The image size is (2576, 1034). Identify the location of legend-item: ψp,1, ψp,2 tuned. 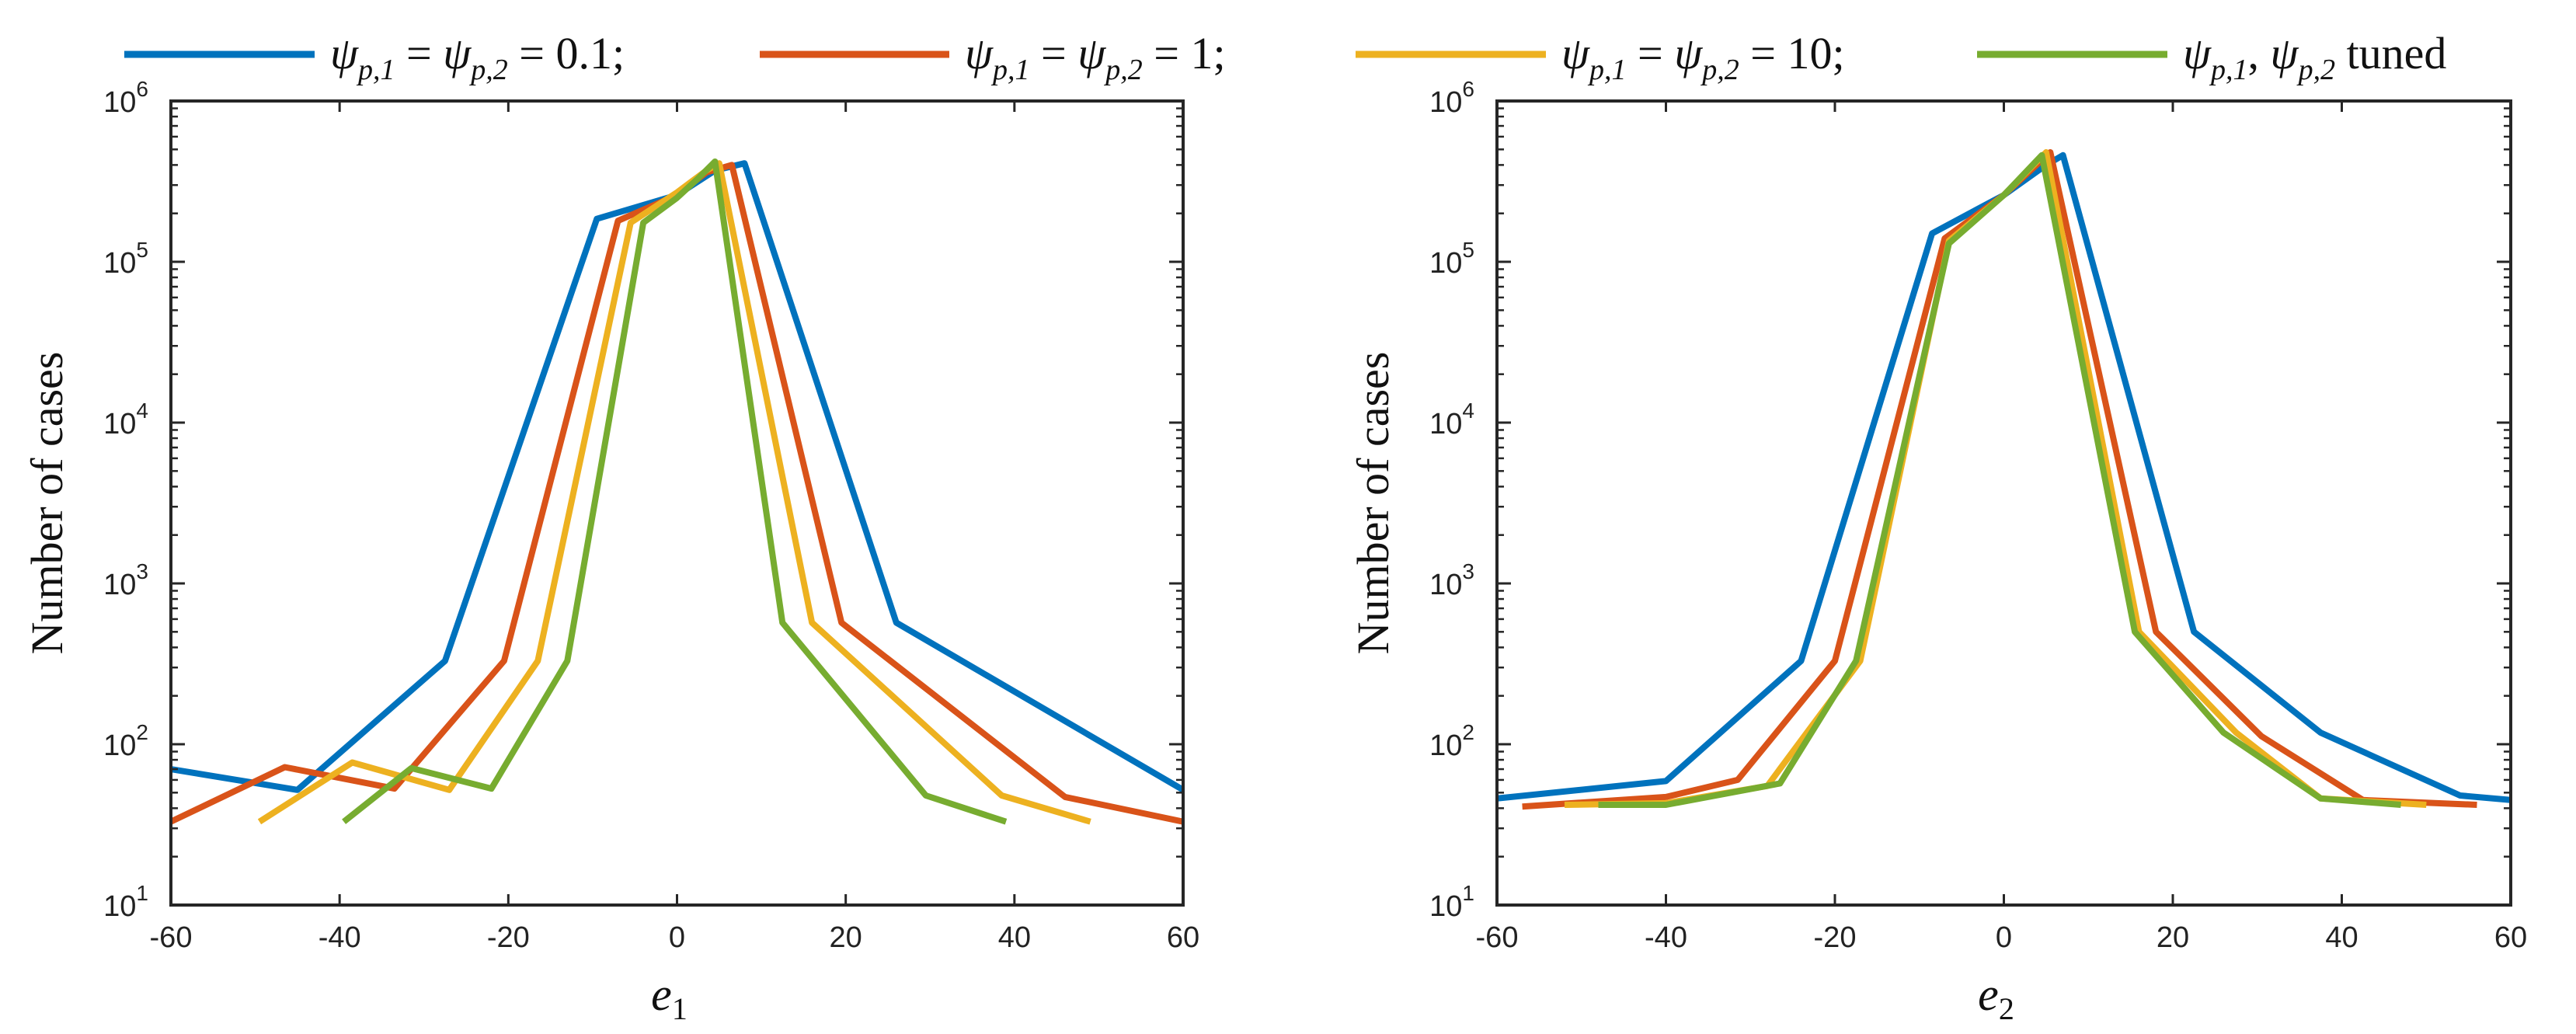
(2211, 57).